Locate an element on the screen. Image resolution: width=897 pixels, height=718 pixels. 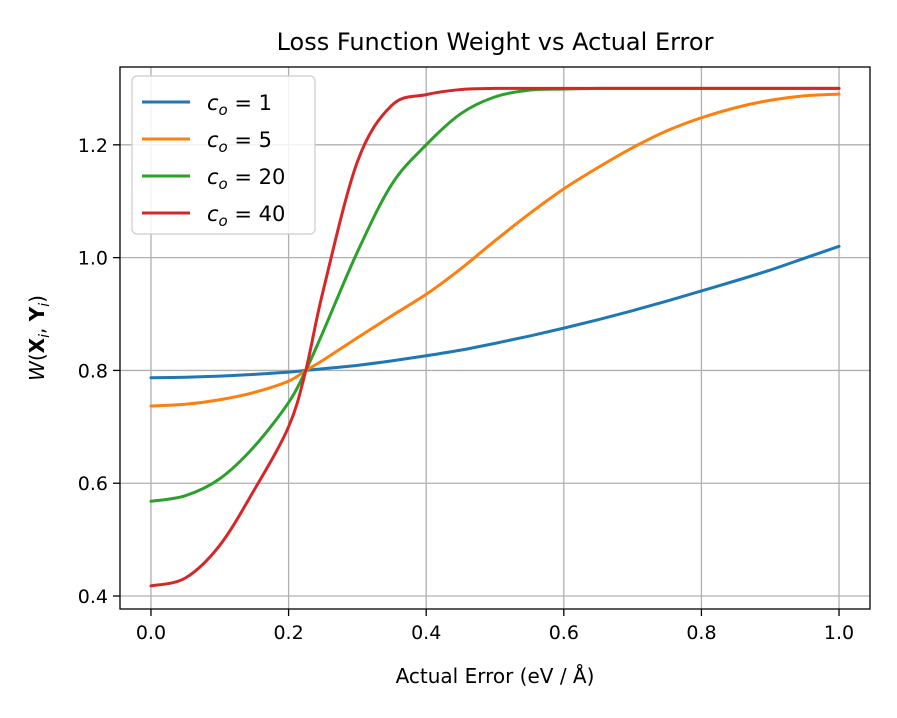
y-axis-ticks: 0.4 0.6 0.8 1.0 1.2 is located at coordinates (99, 371).